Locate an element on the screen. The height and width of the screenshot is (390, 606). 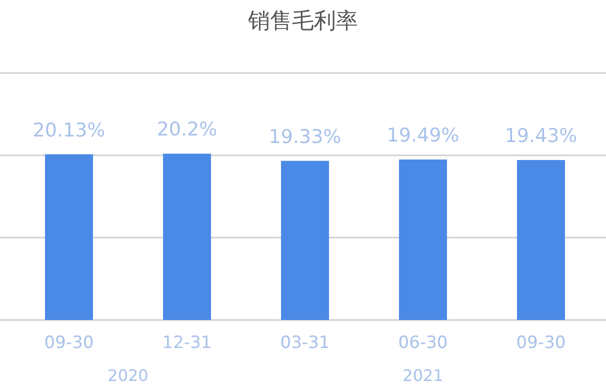
text: 2021 is located at coordinates (423, 375).